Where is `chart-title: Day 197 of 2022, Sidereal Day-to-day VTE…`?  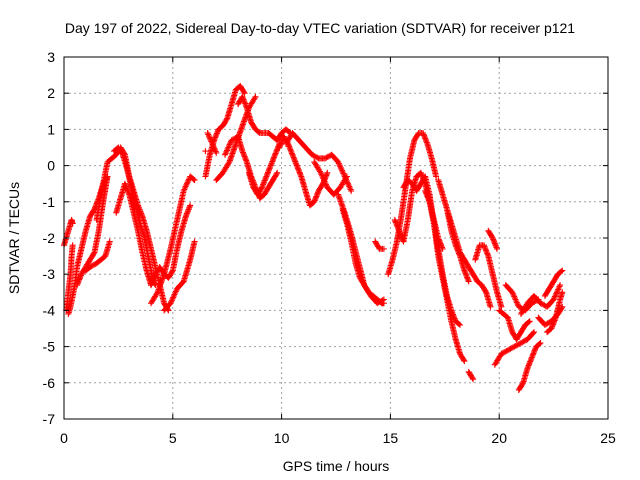
chart-title: Day 197 of 2022, Sidereal Day-to-day VTE… is located at coordinates (320, 28).